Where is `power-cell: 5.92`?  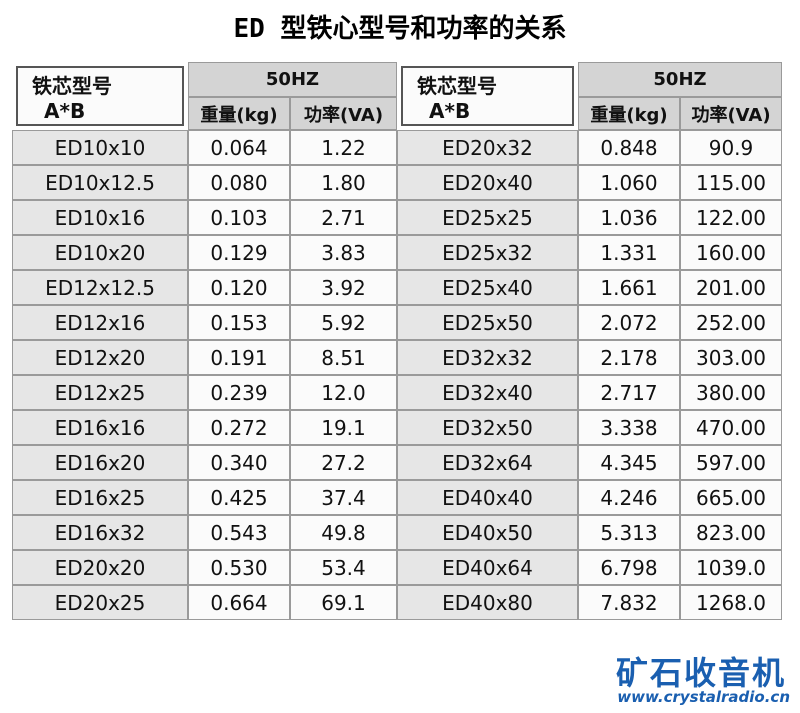
power-cell: 5.92 is located at coordinates (343, 322).